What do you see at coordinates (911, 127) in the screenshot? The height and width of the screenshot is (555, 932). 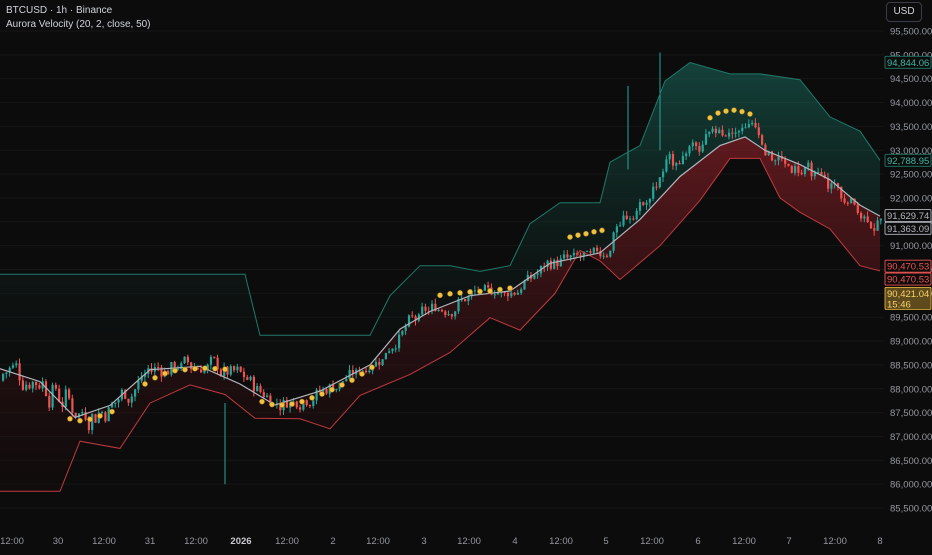 I see `price-tick-label: 93,500.00` at bounding box center [911, 127].